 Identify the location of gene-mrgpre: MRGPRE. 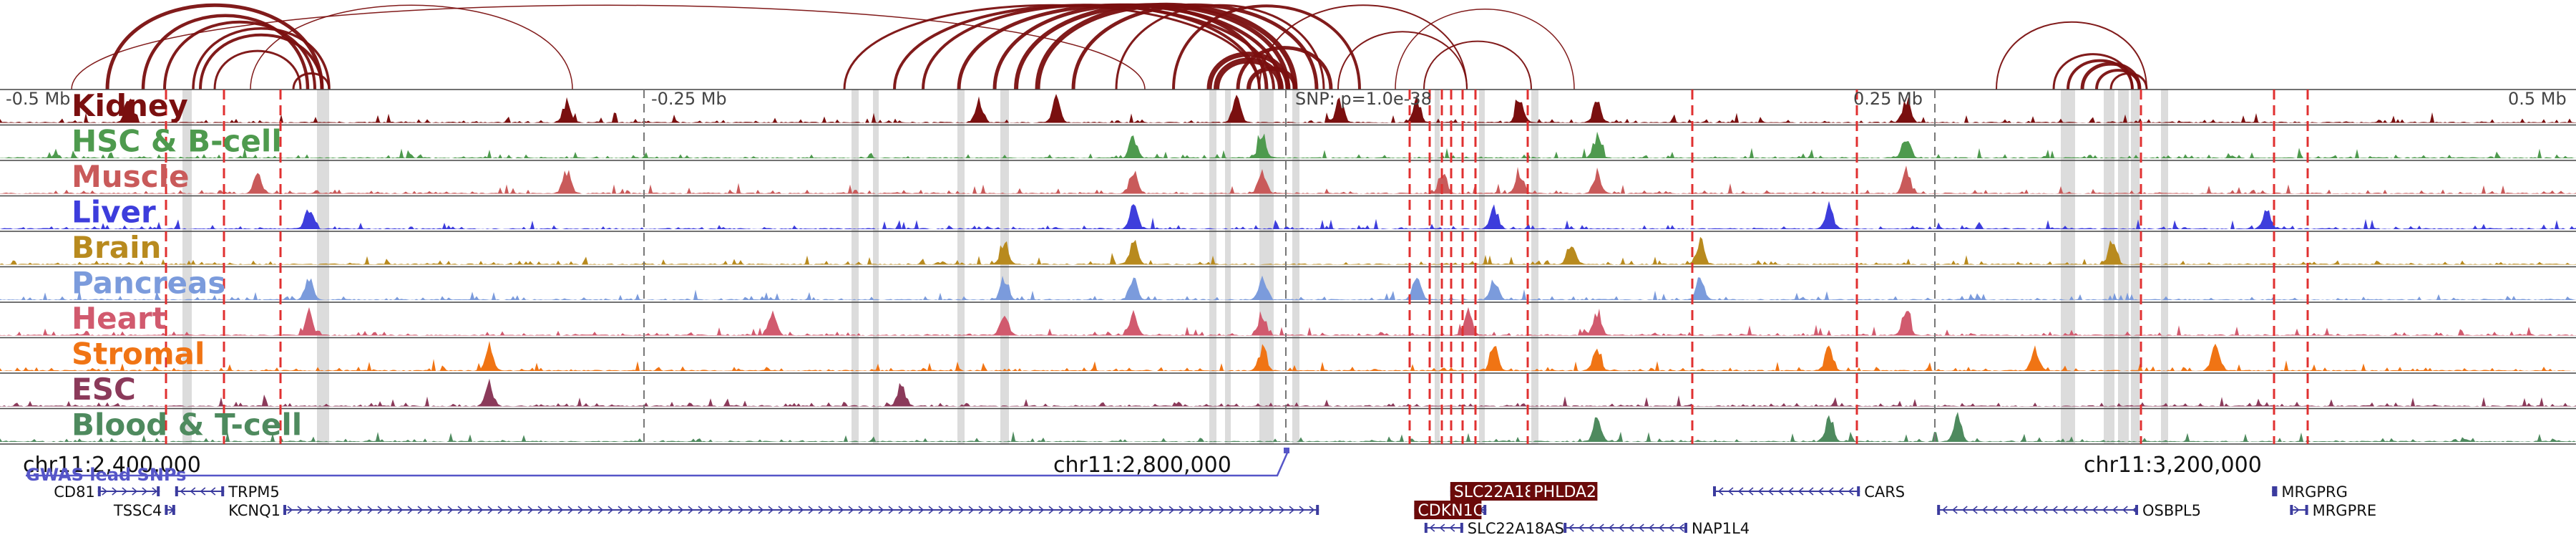
(2333, 510).